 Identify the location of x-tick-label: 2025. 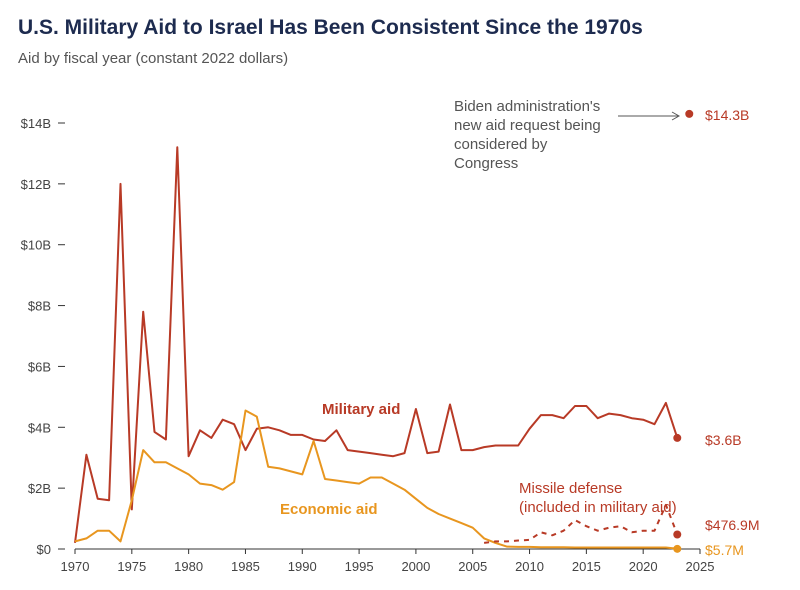
(700, 566).